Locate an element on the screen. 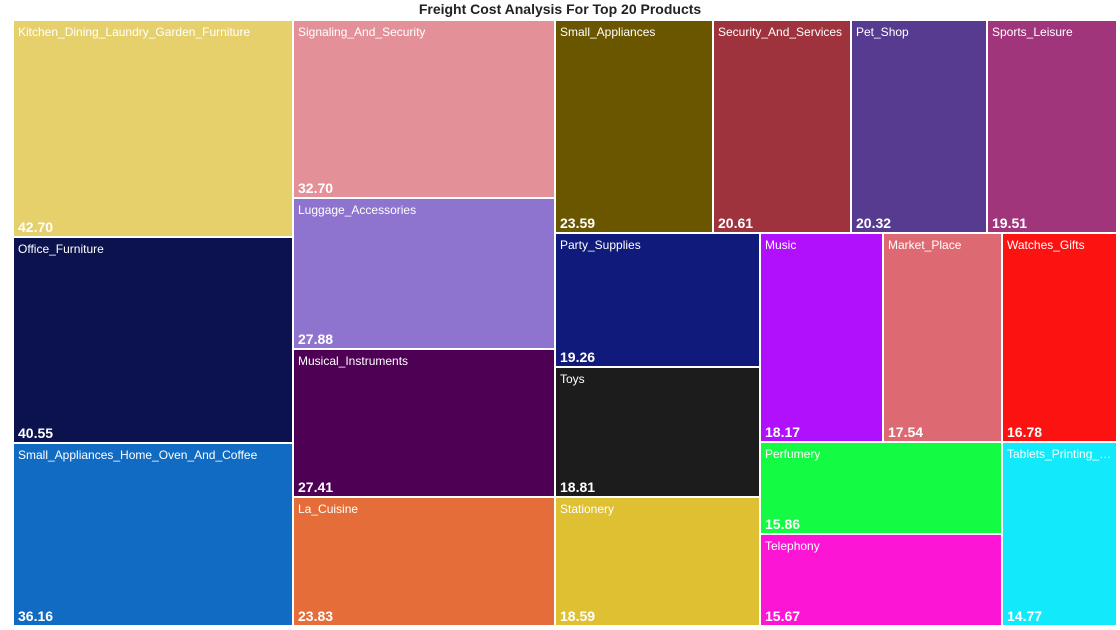  tile-label: Market_Place is located at coordinates (925, 245).